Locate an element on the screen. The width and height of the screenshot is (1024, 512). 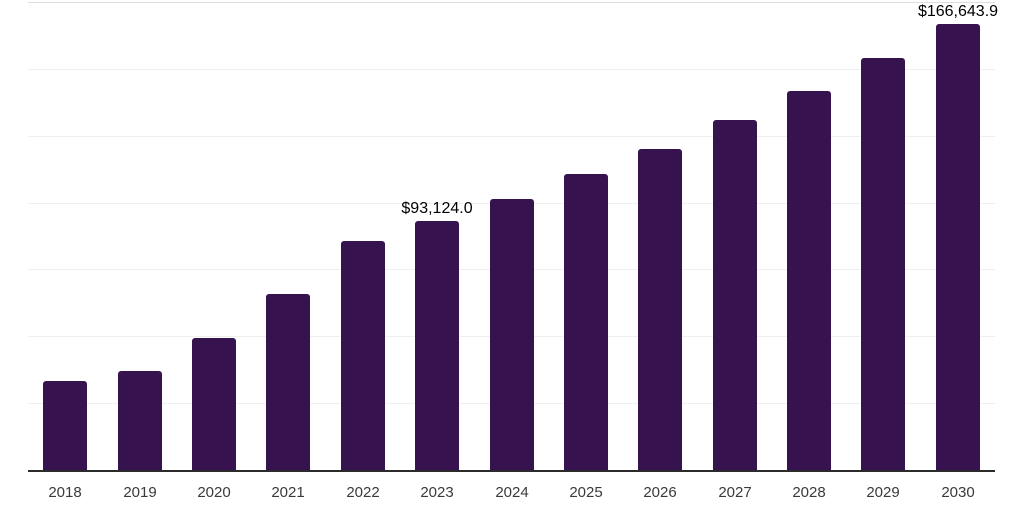
bar-2030 is located at coordinates (958, 247).